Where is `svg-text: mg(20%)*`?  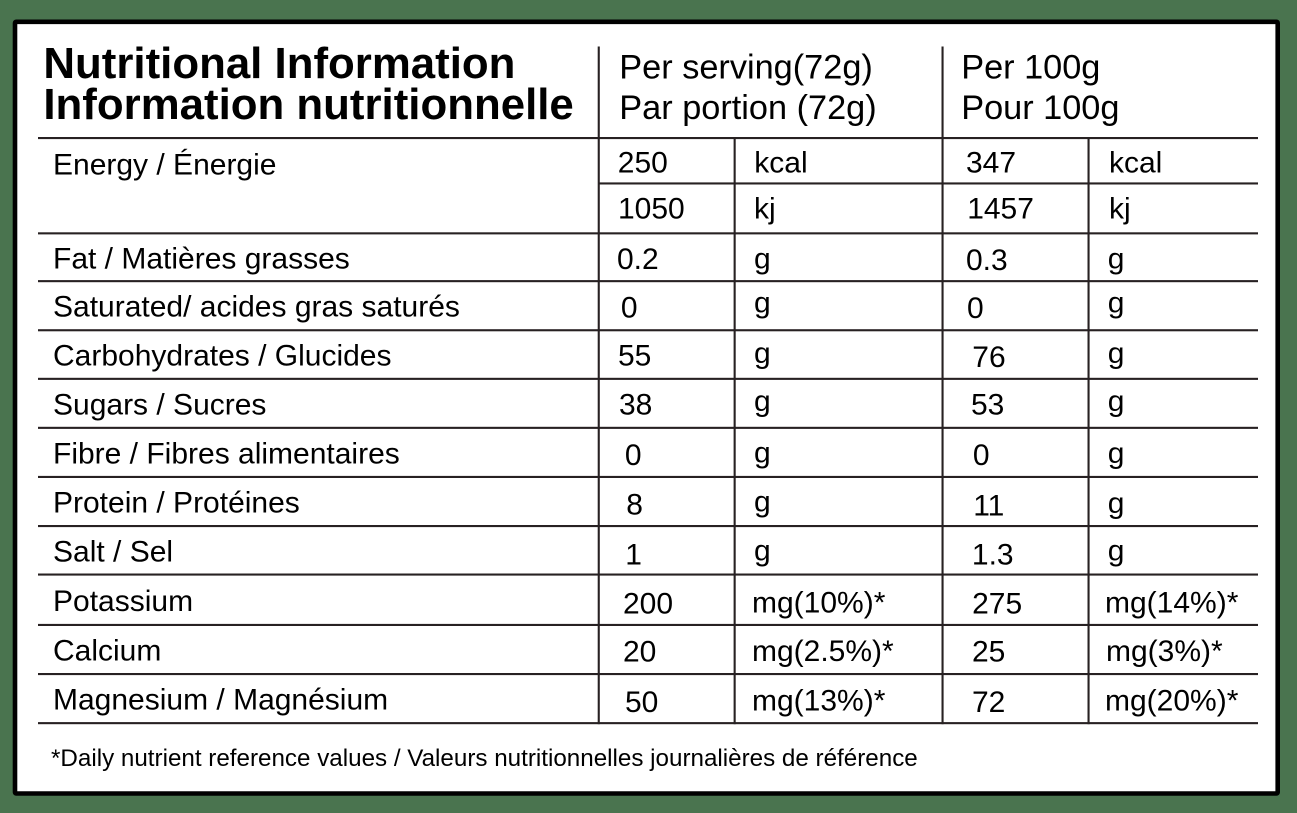 svg-text: mg(20%)* is located at coordinates (1172, 701).